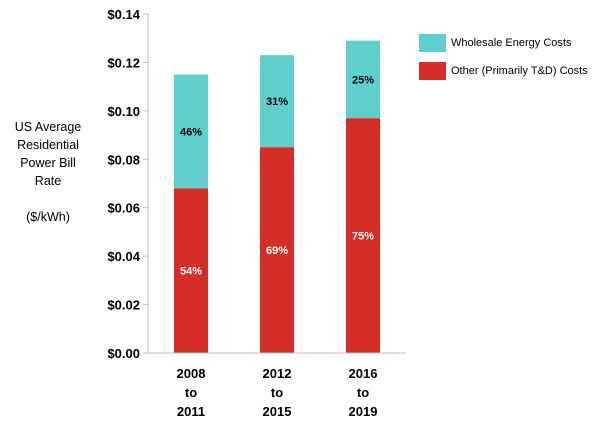 This screenshot has width=600, height=421. I want to click on legend-item-other: Other (Primarily T&D) Costs, so click(503, 71).